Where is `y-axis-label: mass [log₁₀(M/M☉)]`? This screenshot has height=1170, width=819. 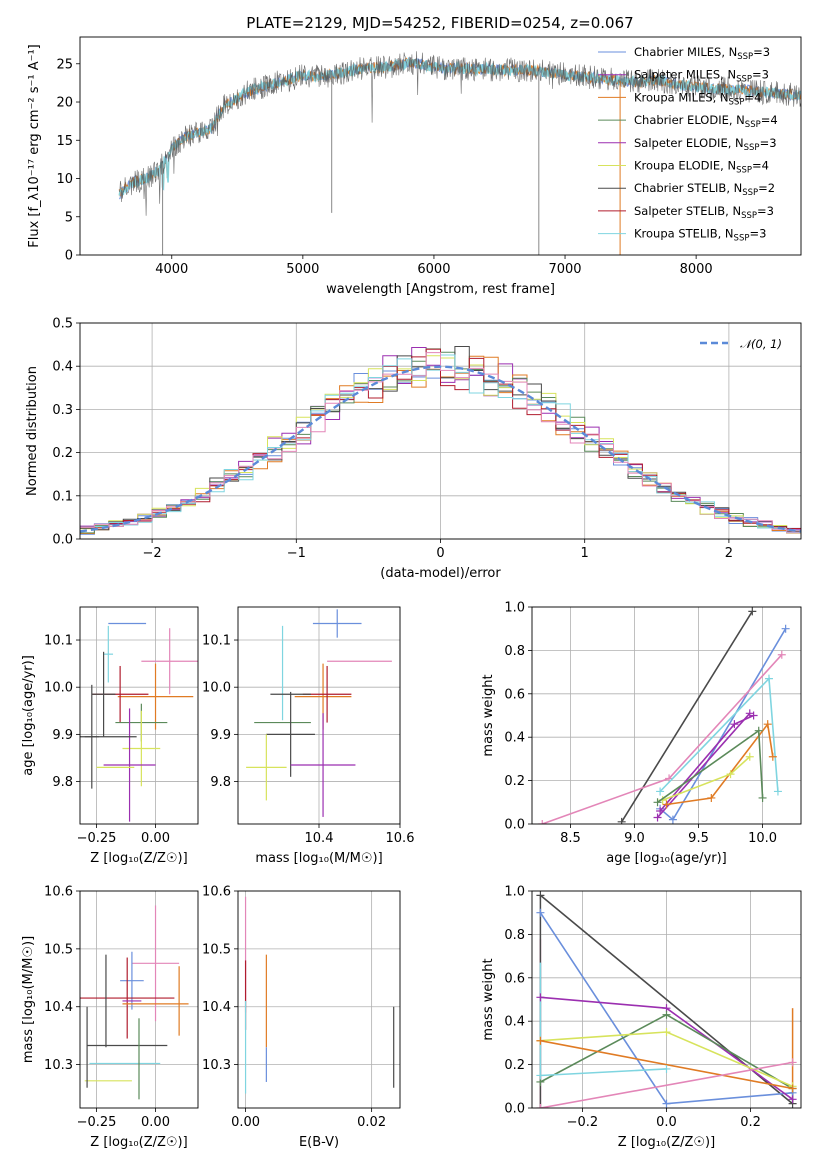 y-axis-label: mass [log₁₀(M/M☉)] is located at coordinates (28, 999).